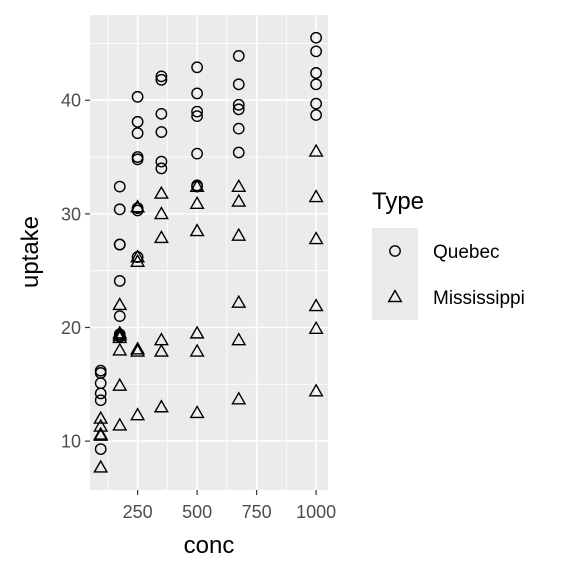 Image resolution: width=576 pixels, height=576 pixels. Describe the element at coordinates (209, 545) in the screenshot. I see `x-axis-title: conc` at that location.